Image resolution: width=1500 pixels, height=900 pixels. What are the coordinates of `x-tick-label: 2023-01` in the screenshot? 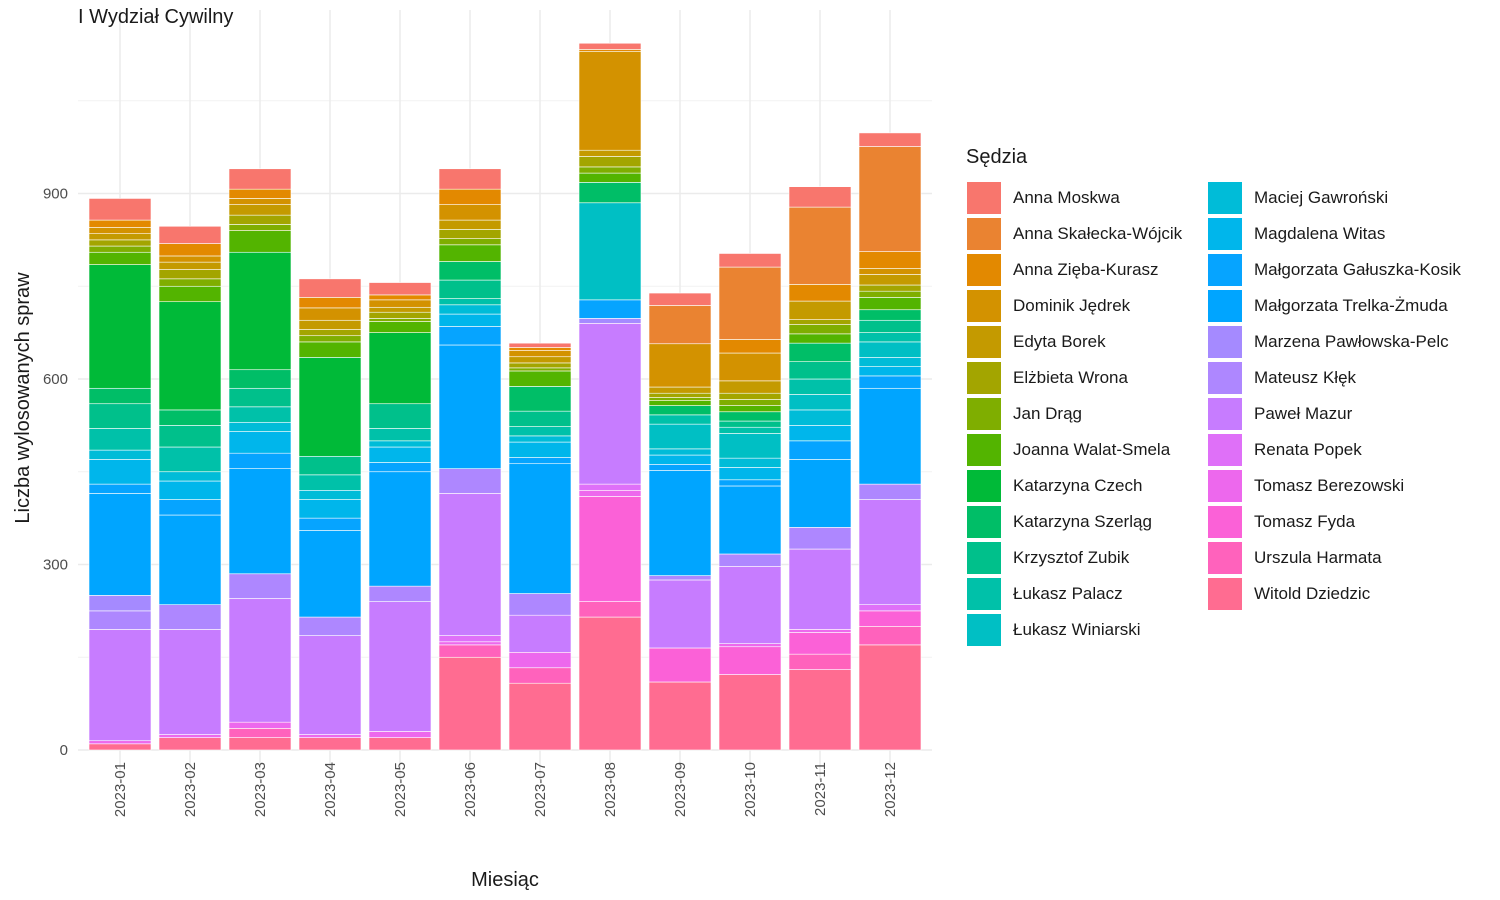 It's located at (120, 789).